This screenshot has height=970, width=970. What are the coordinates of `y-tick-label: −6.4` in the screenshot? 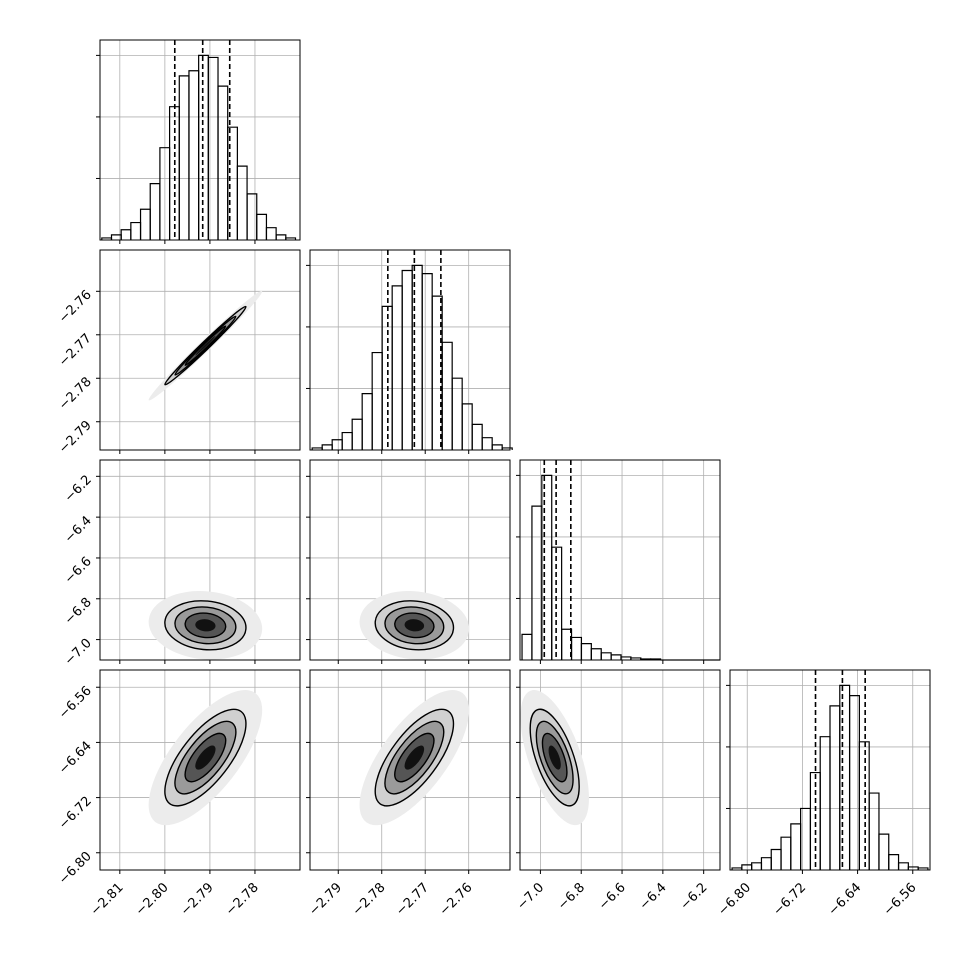 It's located at (78, 529).